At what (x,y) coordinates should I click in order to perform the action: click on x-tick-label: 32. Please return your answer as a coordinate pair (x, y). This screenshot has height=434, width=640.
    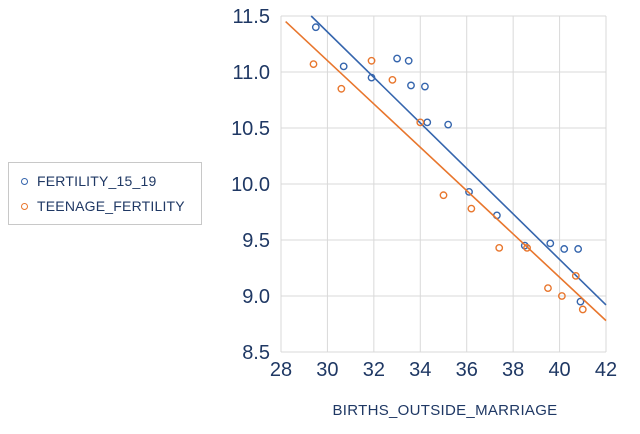
    Looking at the image, I should click on (374, 370).